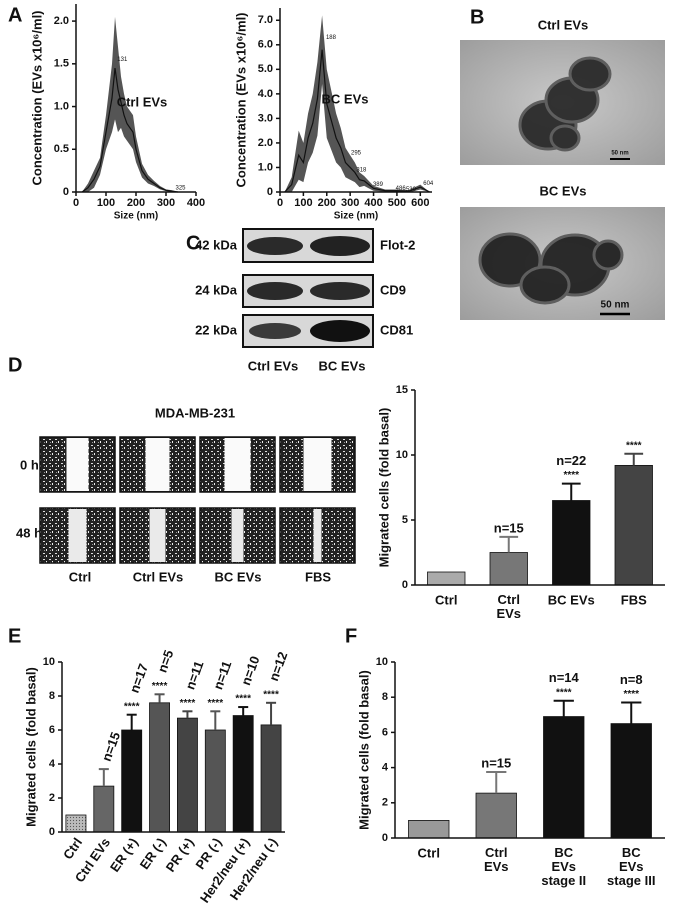 The image size is (677, 916). Describe the element at coordinates (385, 732) in the screenshot. I see `y-tick-label: 6` at that location.